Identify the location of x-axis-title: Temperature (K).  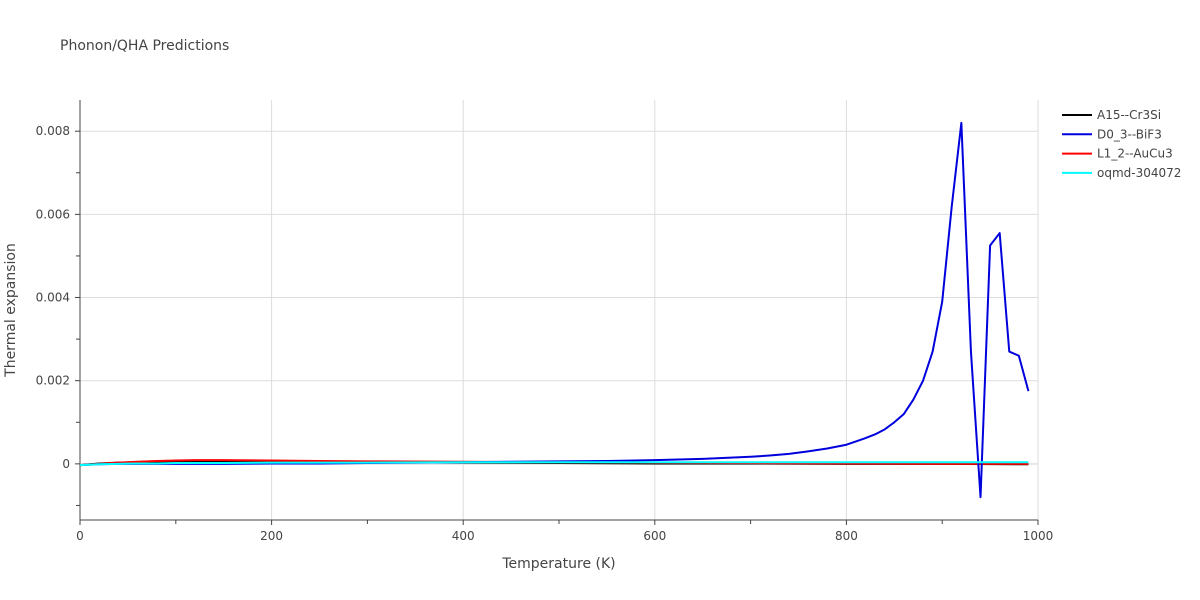
(558, 564).